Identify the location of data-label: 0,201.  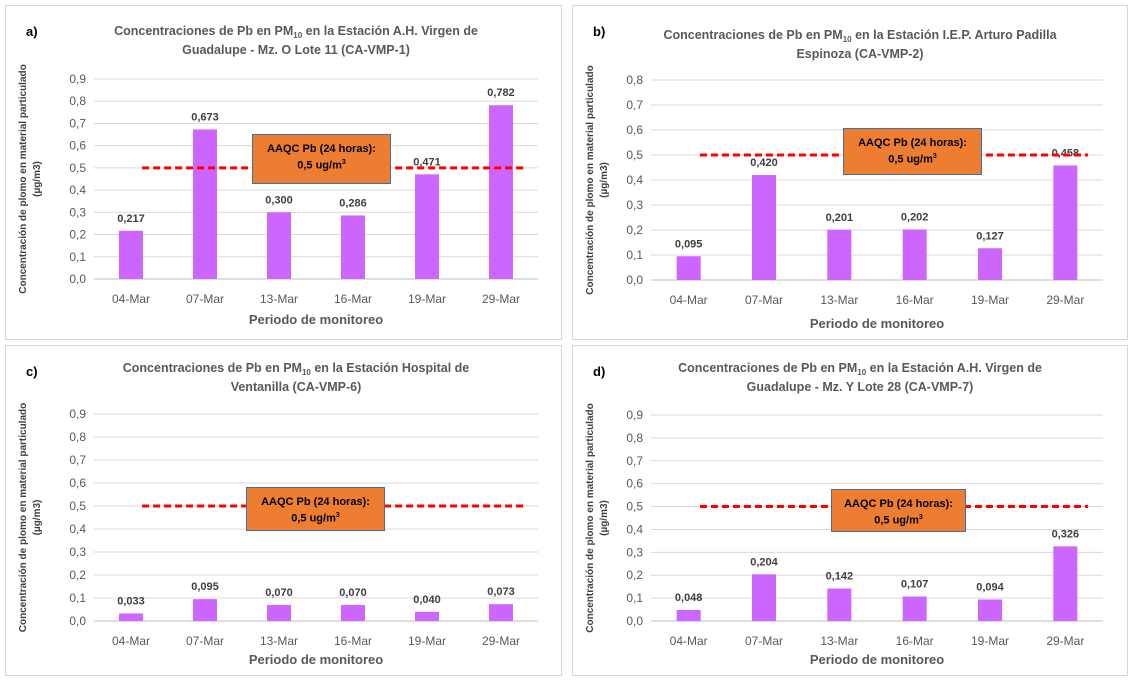
(840, 218).